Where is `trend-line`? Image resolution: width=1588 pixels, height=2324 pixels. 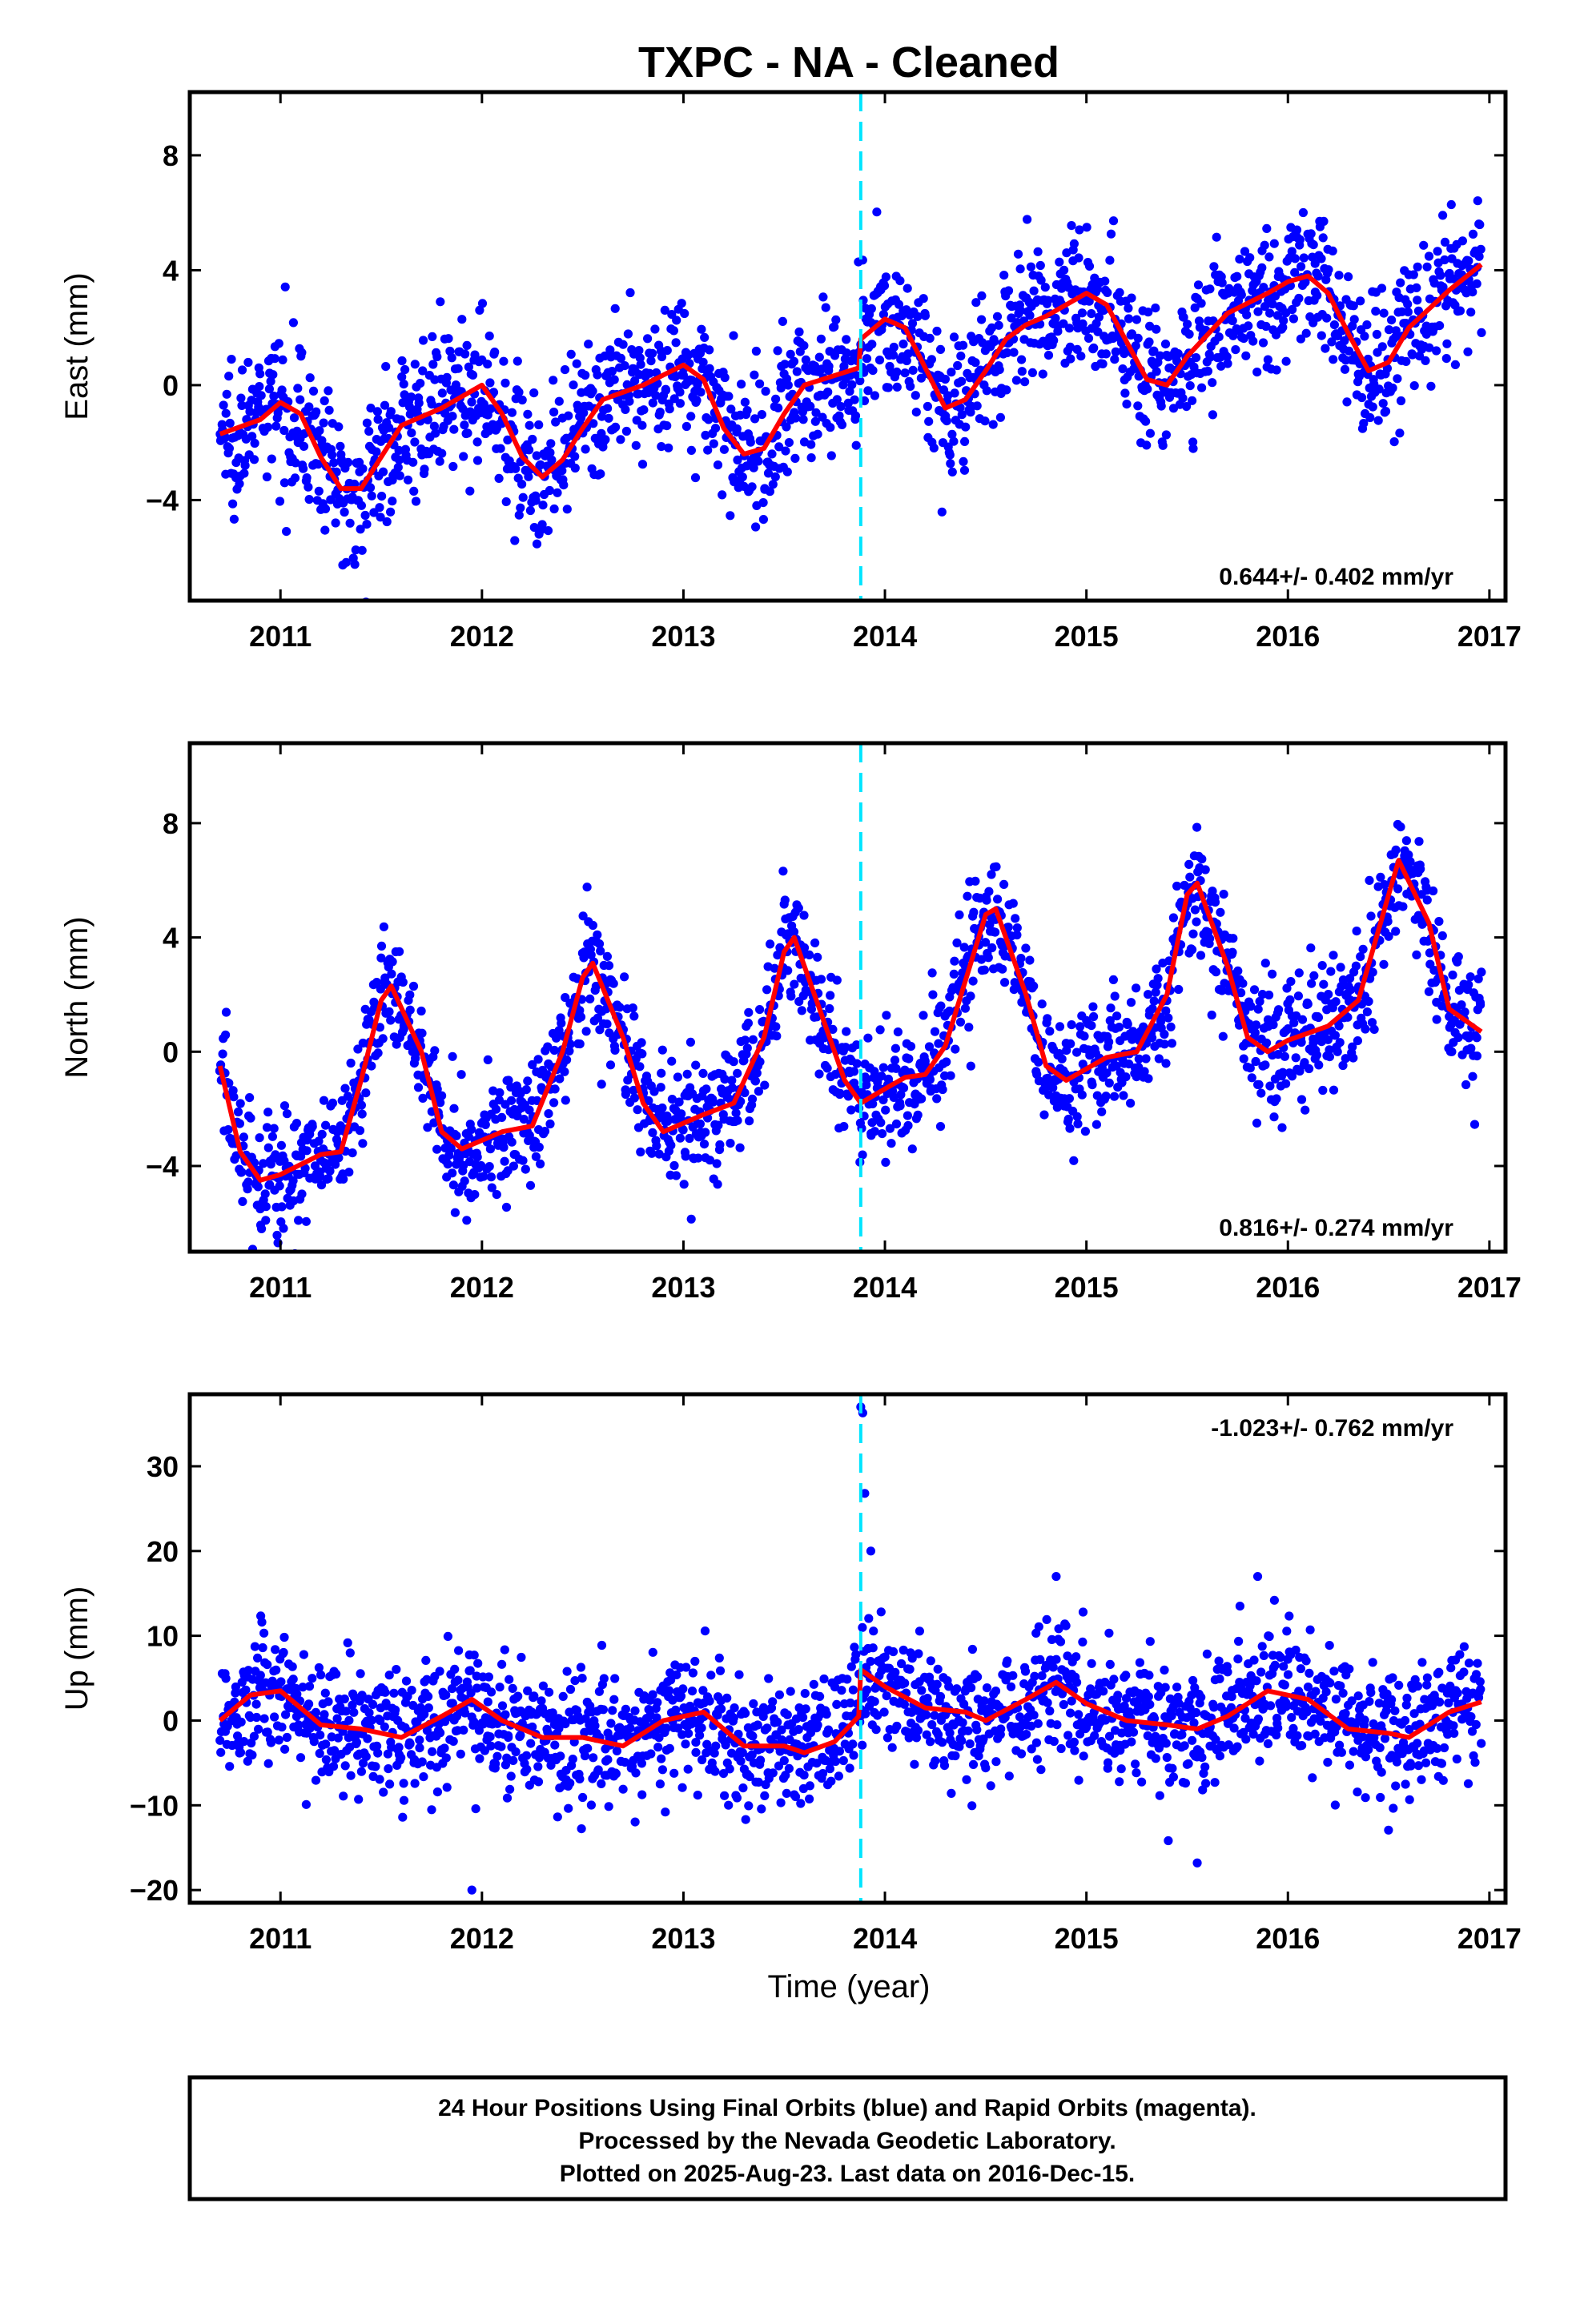 trend-line is located at coordinates (851, 377).